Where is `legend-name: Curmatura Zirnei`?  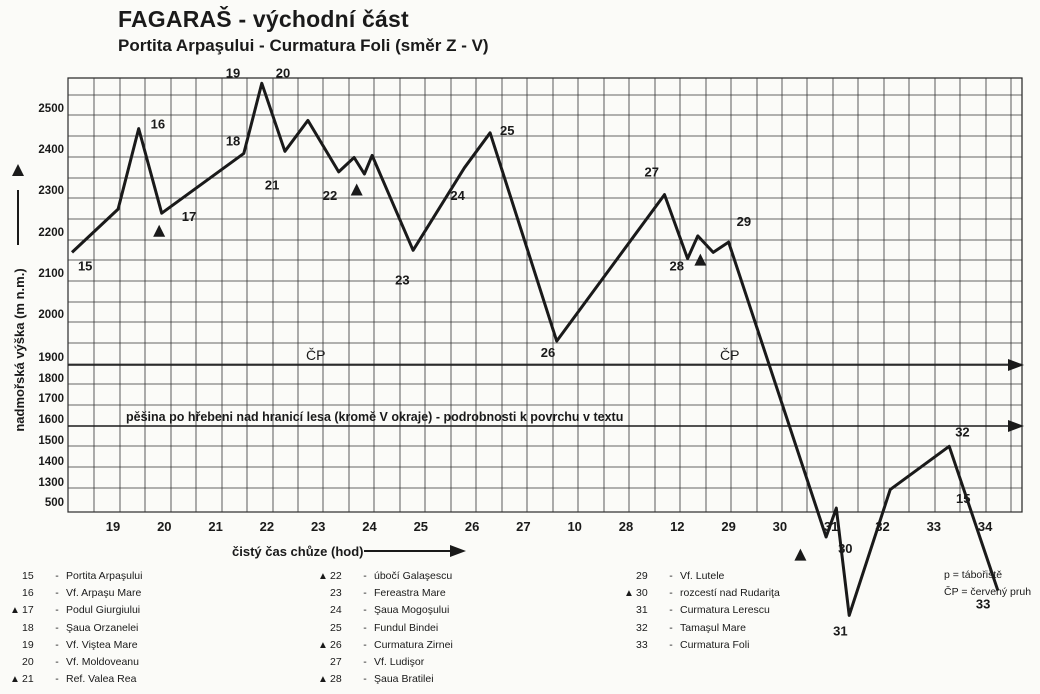 legend-name: Curmatura Zirnei is located at coordinates (413, 644).